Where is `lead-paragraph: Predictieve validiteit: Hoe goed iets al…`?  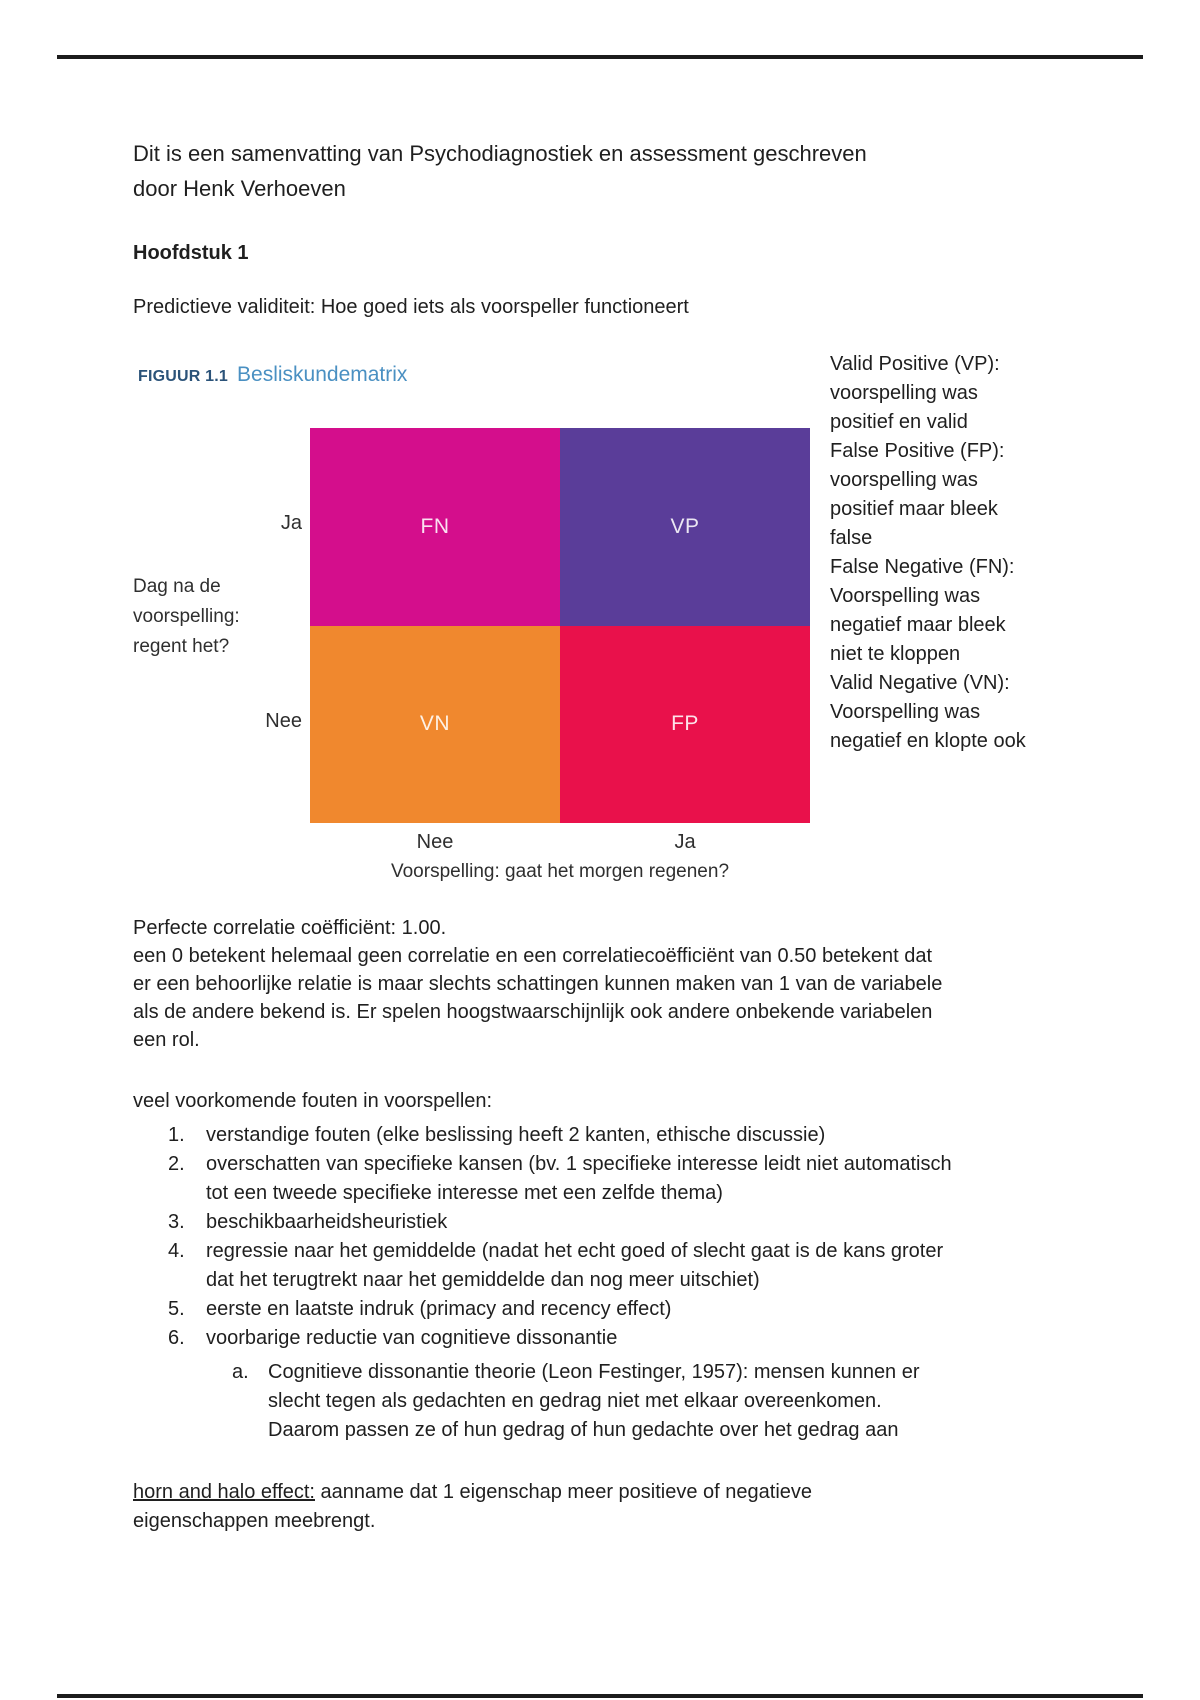
lead-paragraph: Predictieve validiteit: Hoe goed iets al… is located at coordinates (411, 307).